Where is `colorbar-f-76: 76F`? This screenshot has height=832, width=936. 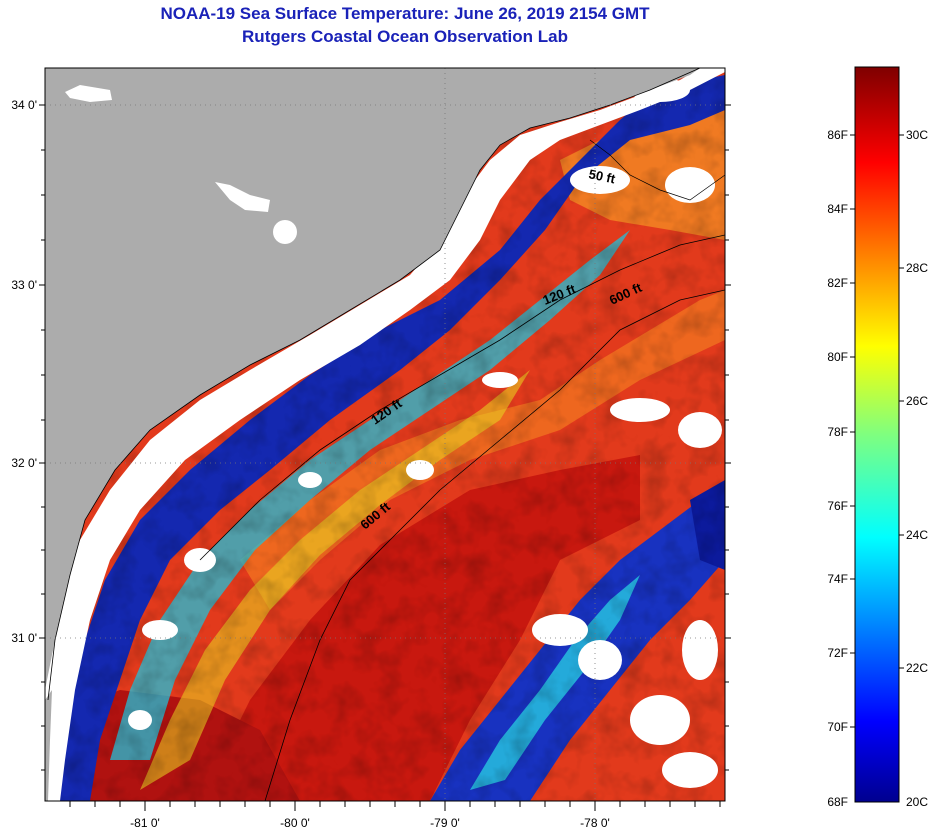
colorbar-f-76: 76F is located at coordinates (837, 506).